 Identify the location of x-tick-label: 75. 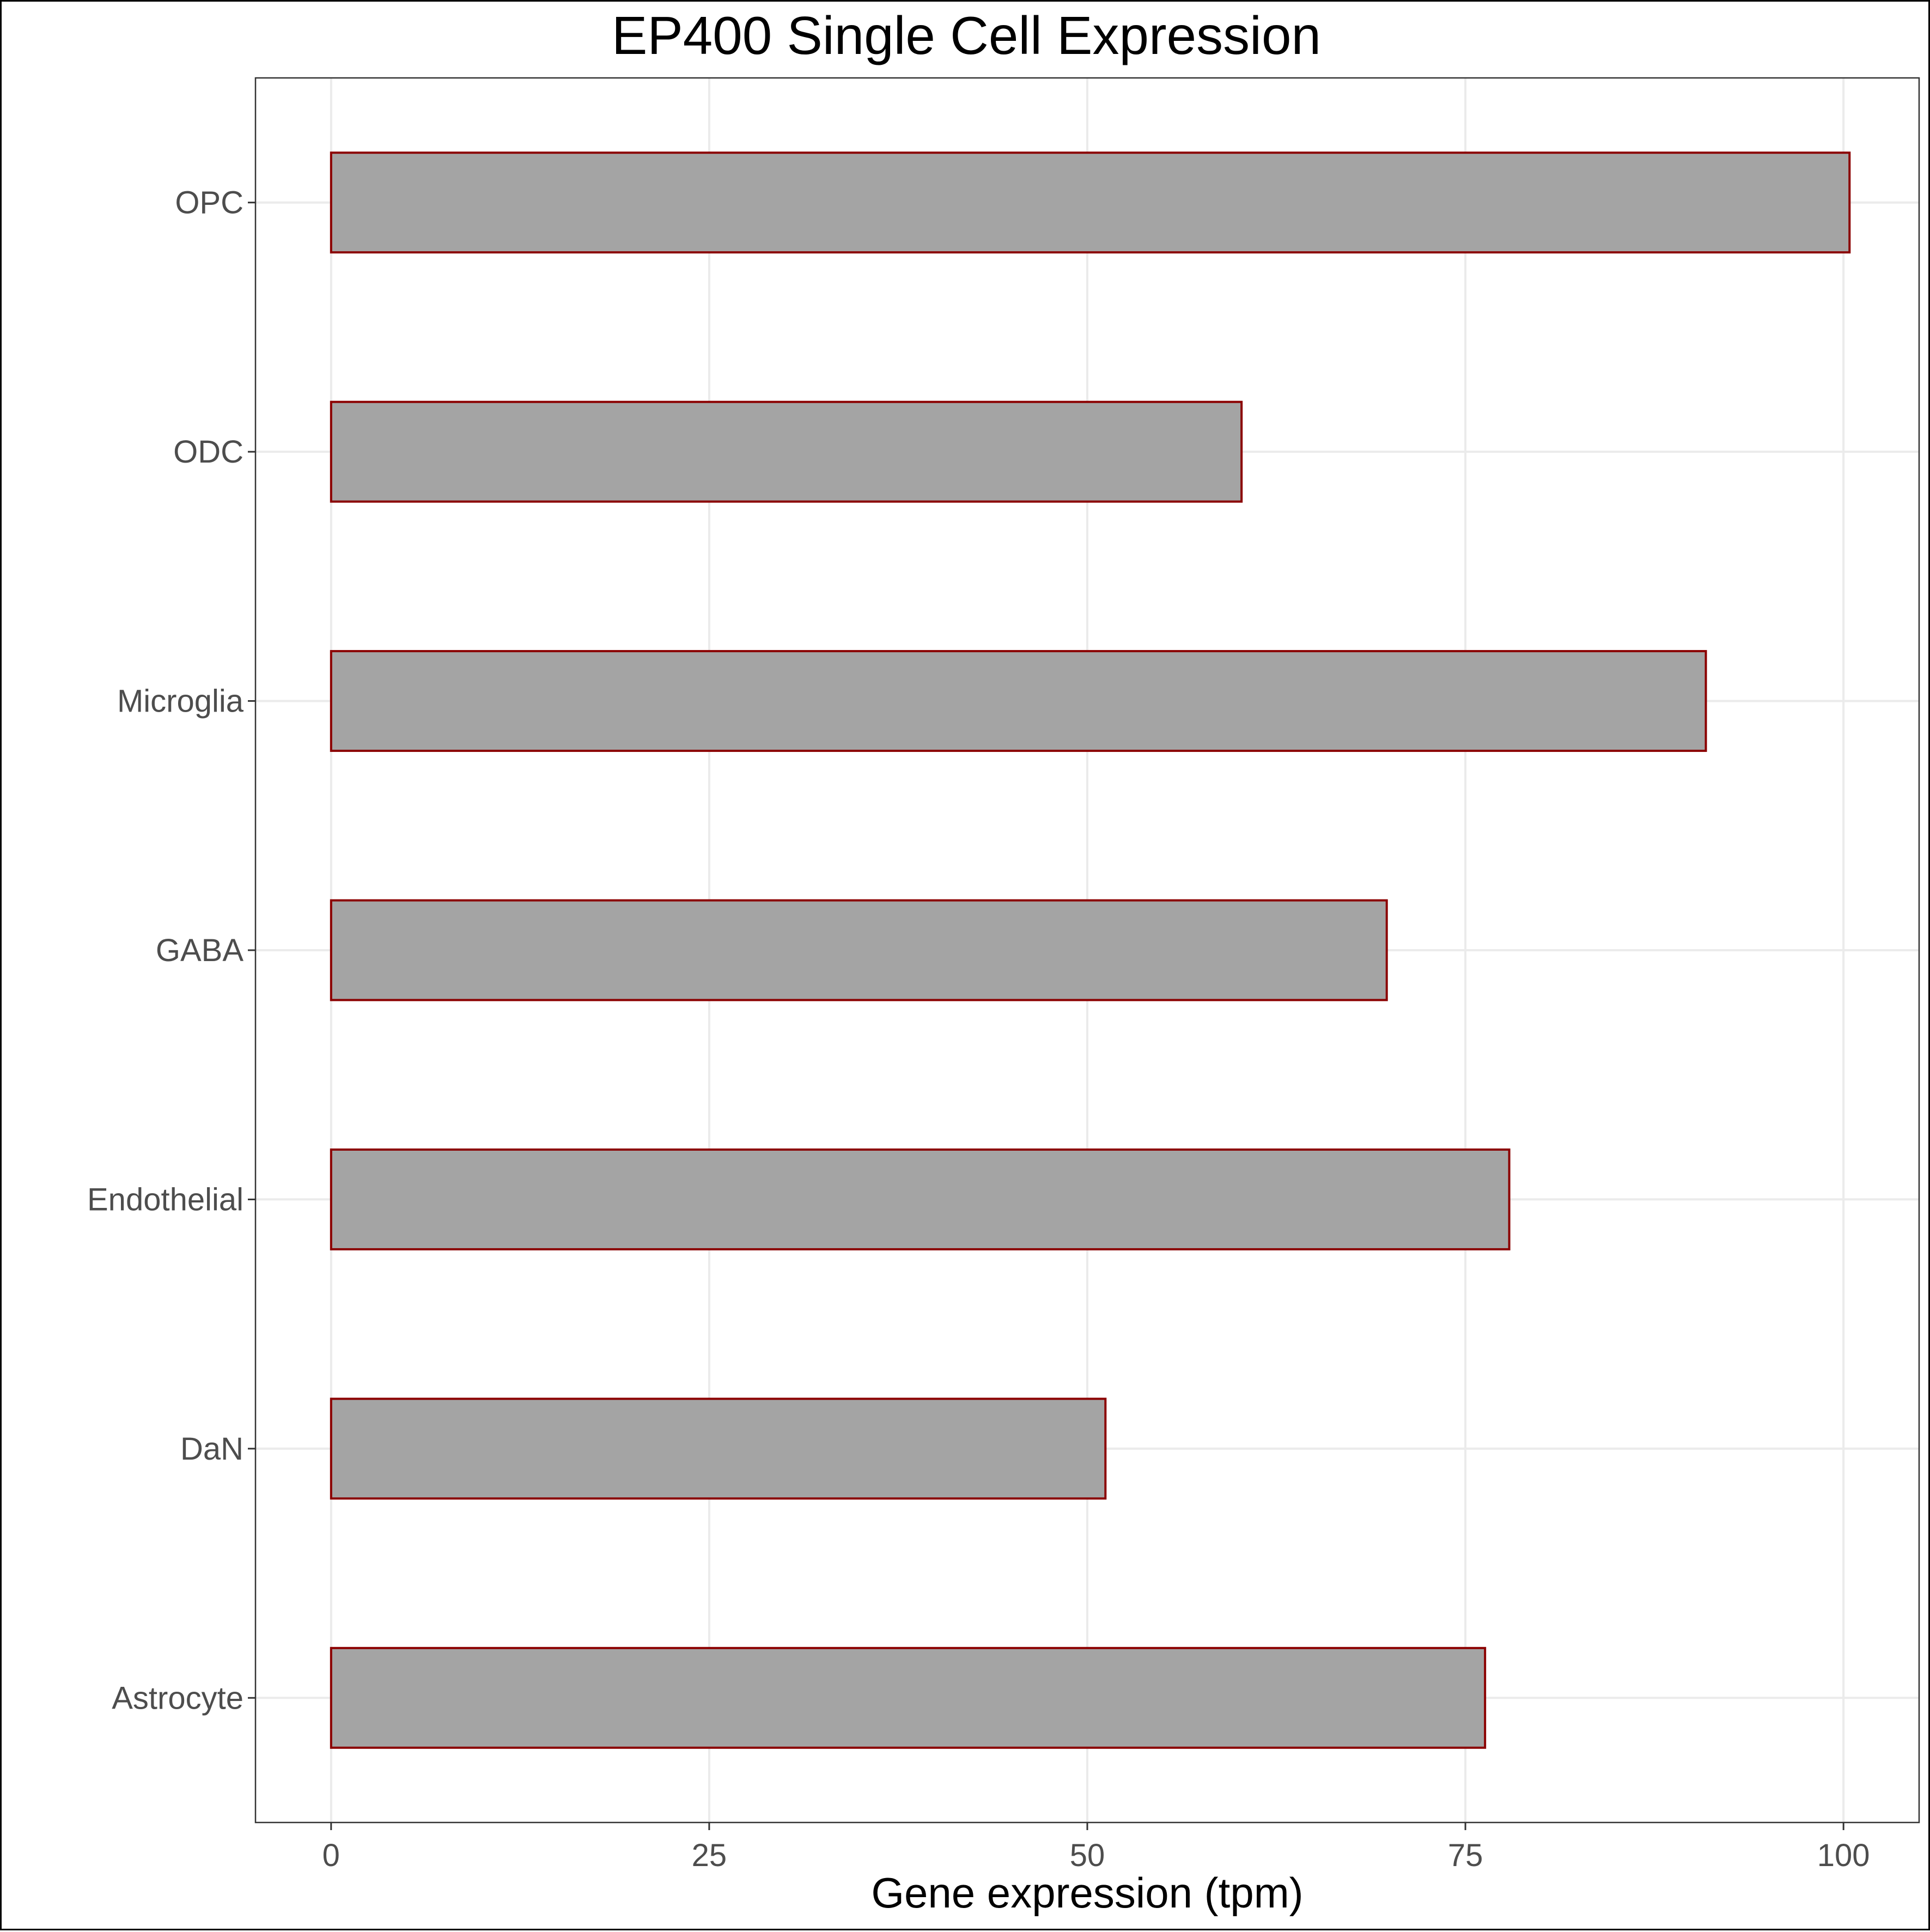
(1466, 1855).